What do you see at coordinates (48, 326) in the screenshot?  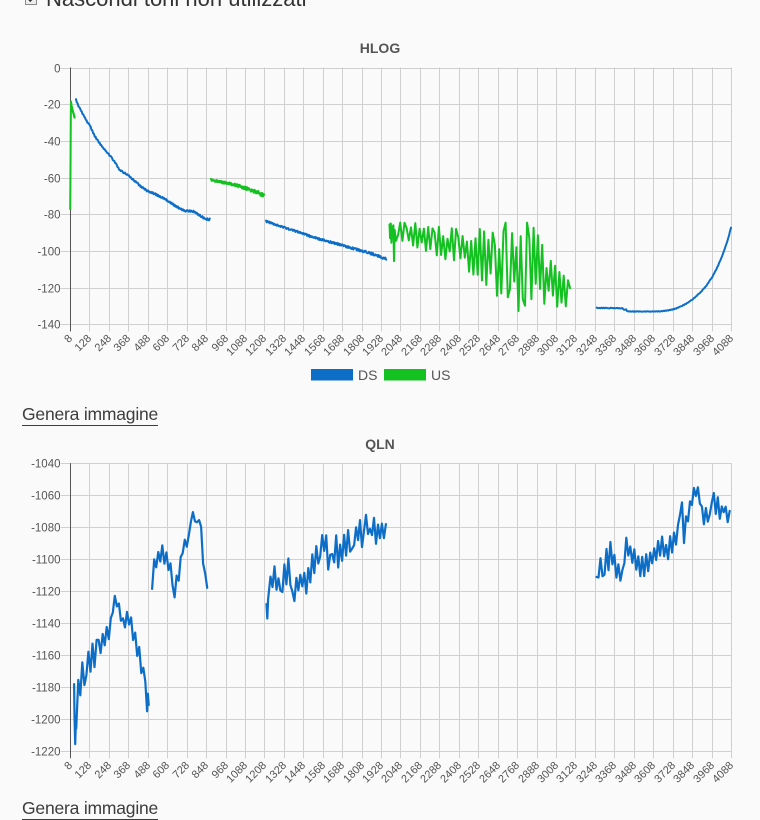 I see `svg-text: -140` at bounding box center [48, 326].